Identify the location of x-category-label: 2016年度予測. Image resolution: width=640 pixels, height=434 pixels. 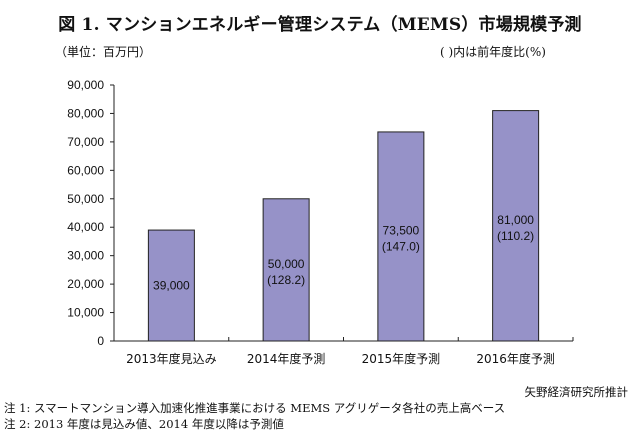
(515, 358).